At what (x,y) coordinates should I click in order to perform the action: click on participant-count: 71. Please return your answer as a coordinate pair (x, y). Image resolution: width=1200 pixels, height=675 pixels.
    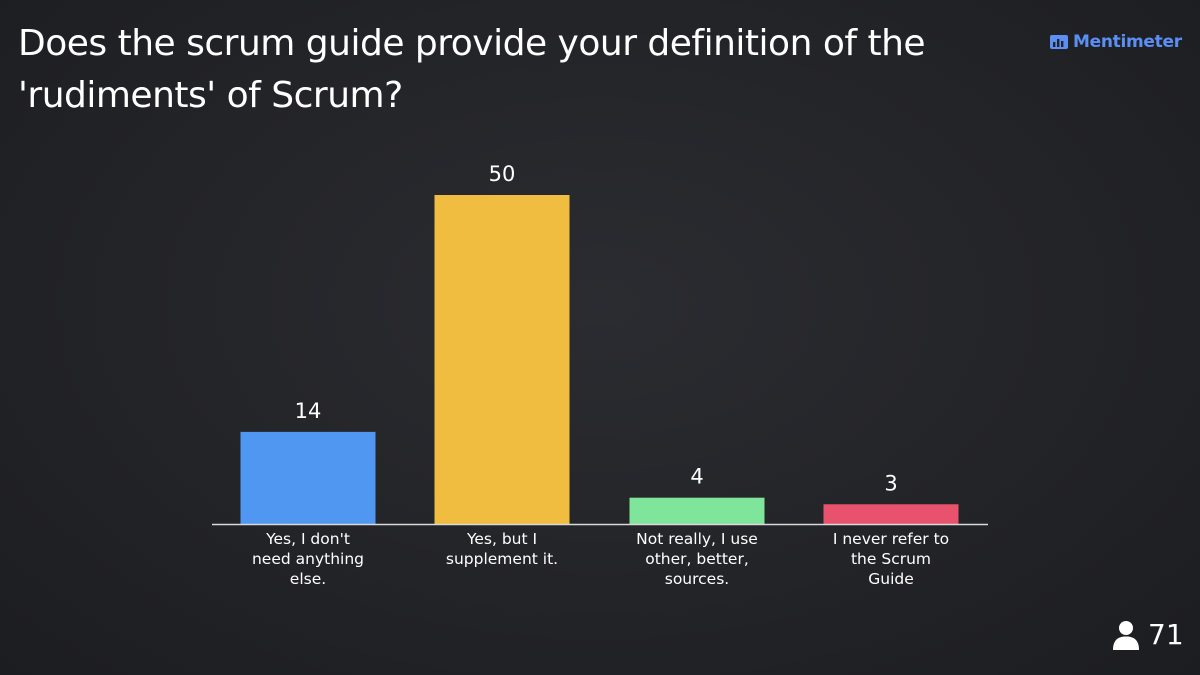
    Looking at the image, I should click on (1148, 634).